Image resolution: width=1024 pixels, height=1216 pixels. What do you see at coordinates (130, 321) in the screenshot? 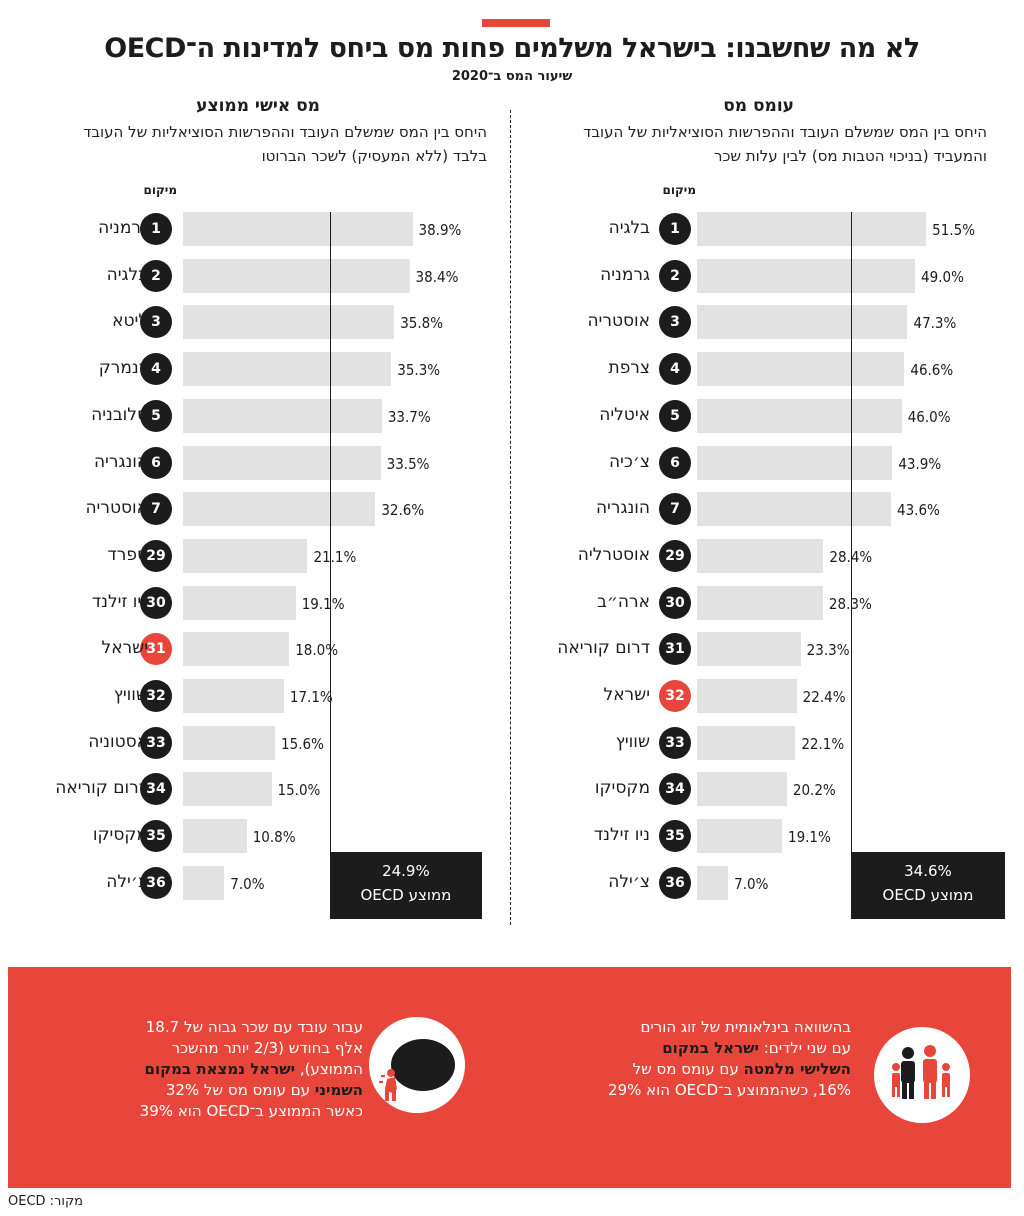
I see `country-label: ליטא` at bounding box center [130, 321].